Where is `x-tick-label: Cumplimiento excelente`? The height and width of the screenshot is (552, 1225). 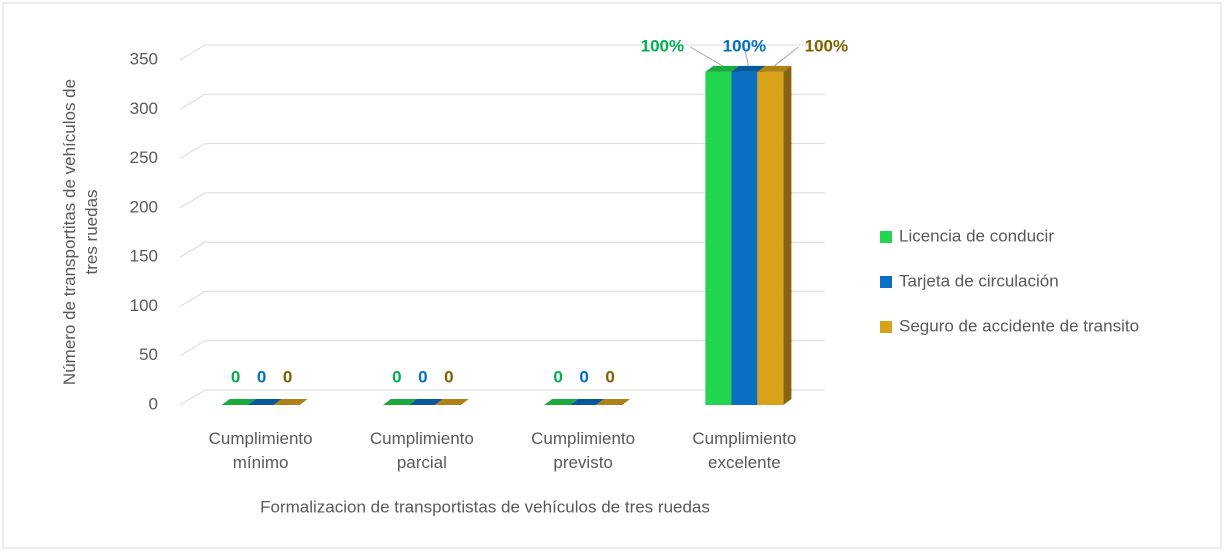 x-tick-label: Cumplimiento excelente is located at coordinates (744, 450).